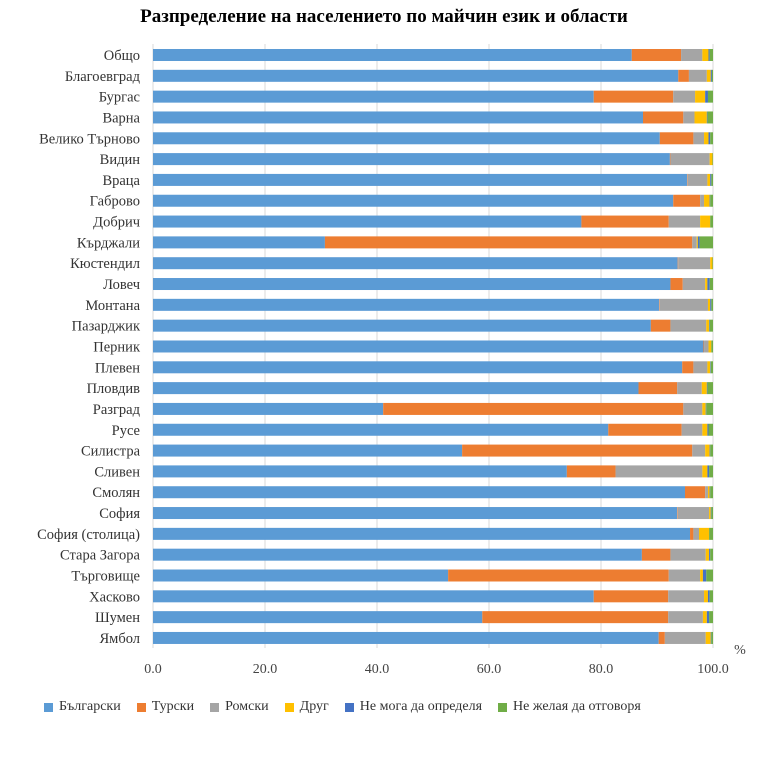 Image resolution: width=768 pixels, height=765 pixels. I want to click on legend-label: Друг, so click(314, 706).